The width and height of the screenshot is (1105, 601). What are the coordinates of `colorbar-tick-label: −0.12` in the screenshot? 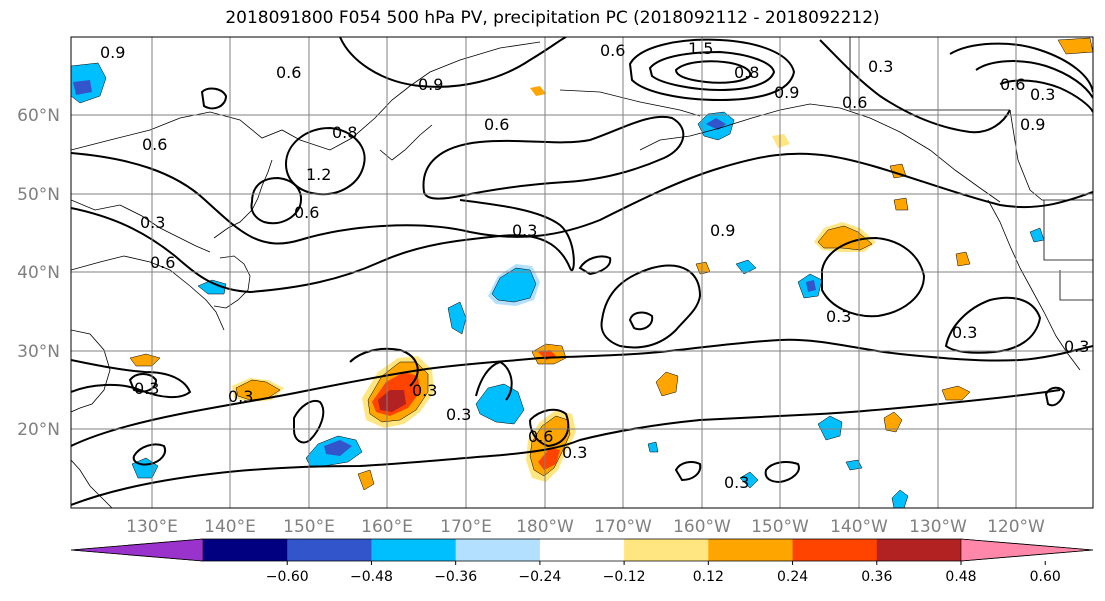 It's located at (624, 577).